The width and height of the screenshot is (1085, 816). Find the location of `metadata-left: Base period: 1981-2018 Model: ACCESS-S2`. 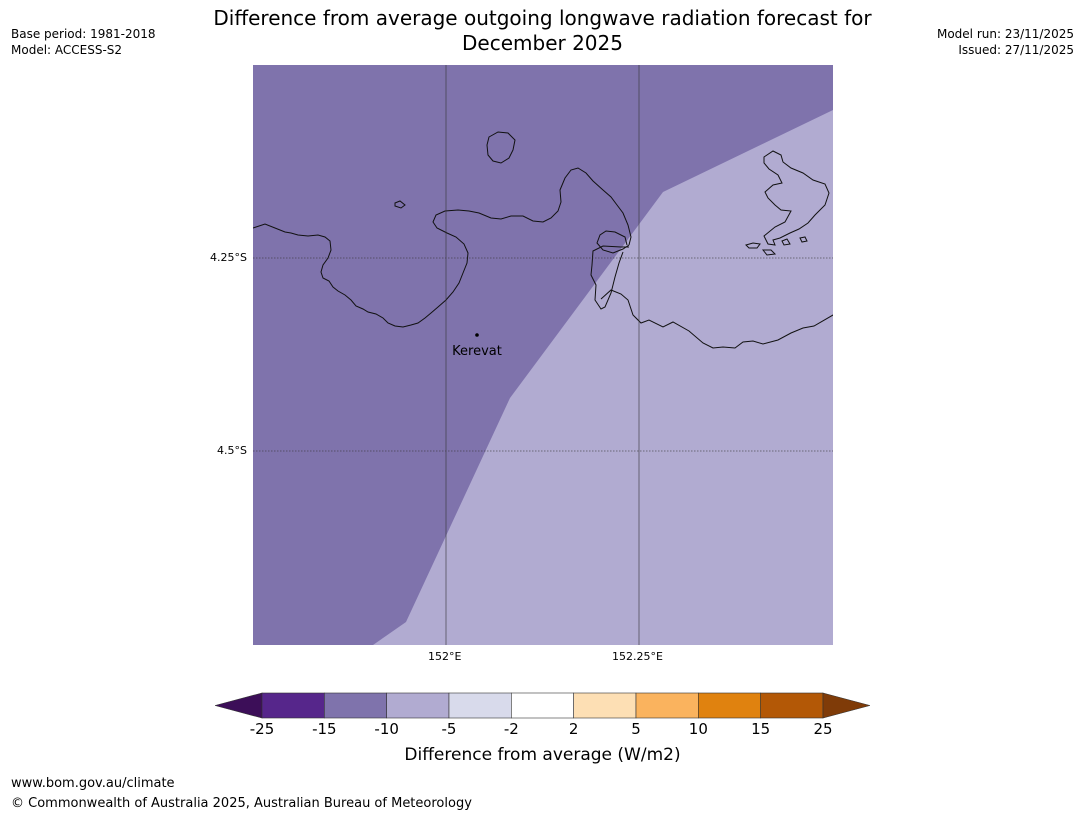

metadata-left: Base period: 1981-2018 Model: ACCESS-S2 is located at coordinates (83, 42).